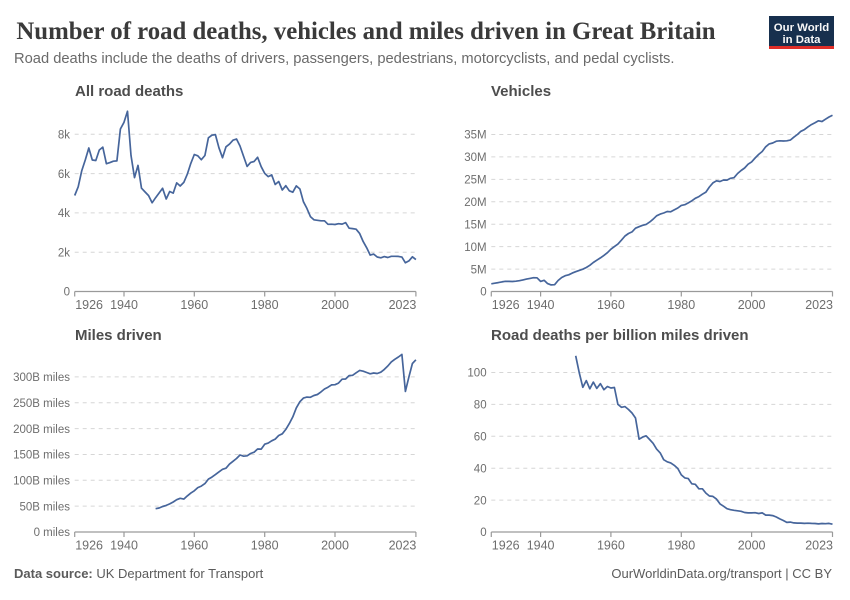 This screenshot has width=850, height=600. What do you see at coordinates (475, 203) in the screenshot?
I see `svg-text: 20M` at bounding box center [475, 203].